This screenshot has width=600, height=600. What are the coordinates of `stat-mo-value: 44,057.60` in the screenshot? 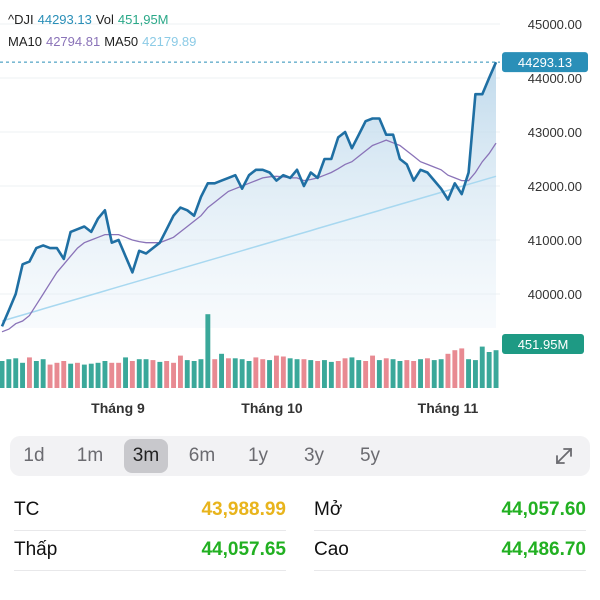 It's located at (543, 509).